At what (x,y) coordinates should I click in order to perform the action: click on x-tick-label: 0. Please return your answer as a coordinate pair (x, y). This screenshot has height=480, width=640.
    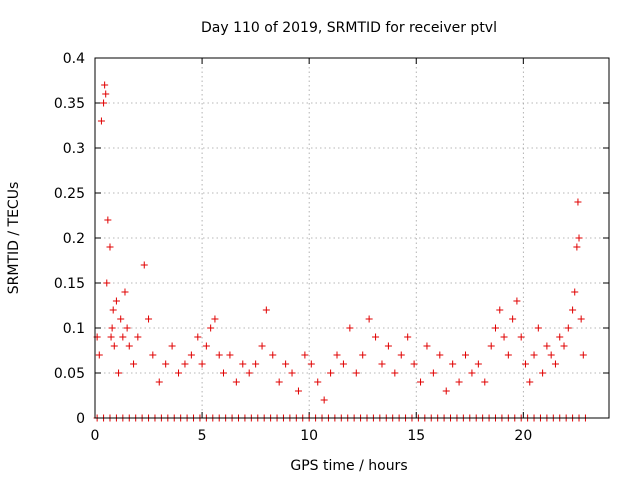
    Looking at the image, I should click on (95, 436).